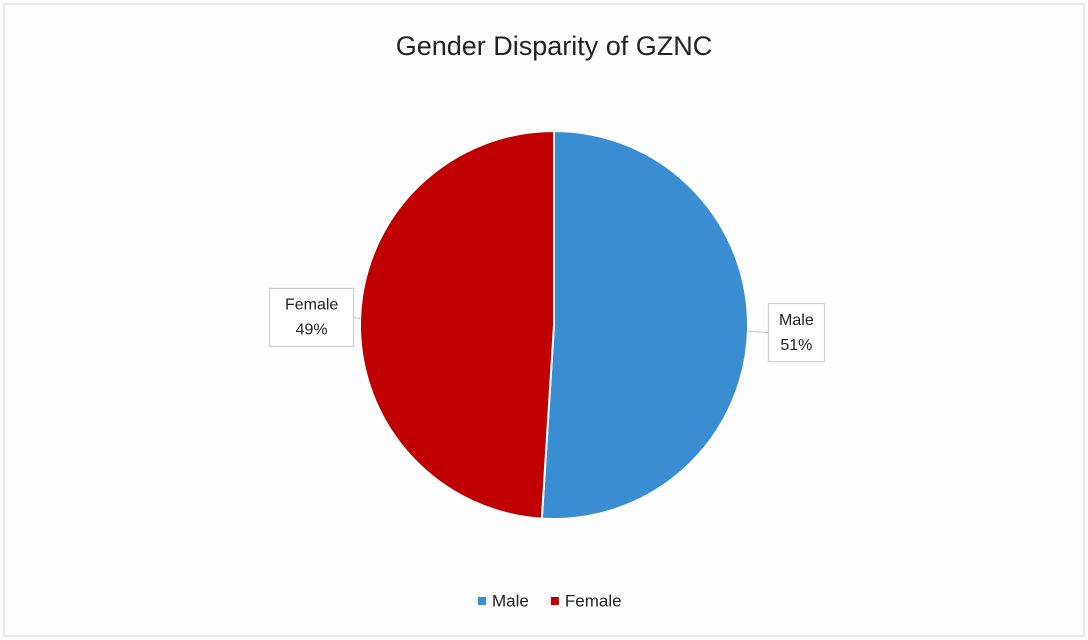 The image size is (1088, 640). What do you see at coordinates (796, 345) in the screenshot?
I see `data-label-value: 51%` at bounding box center [796, 345].